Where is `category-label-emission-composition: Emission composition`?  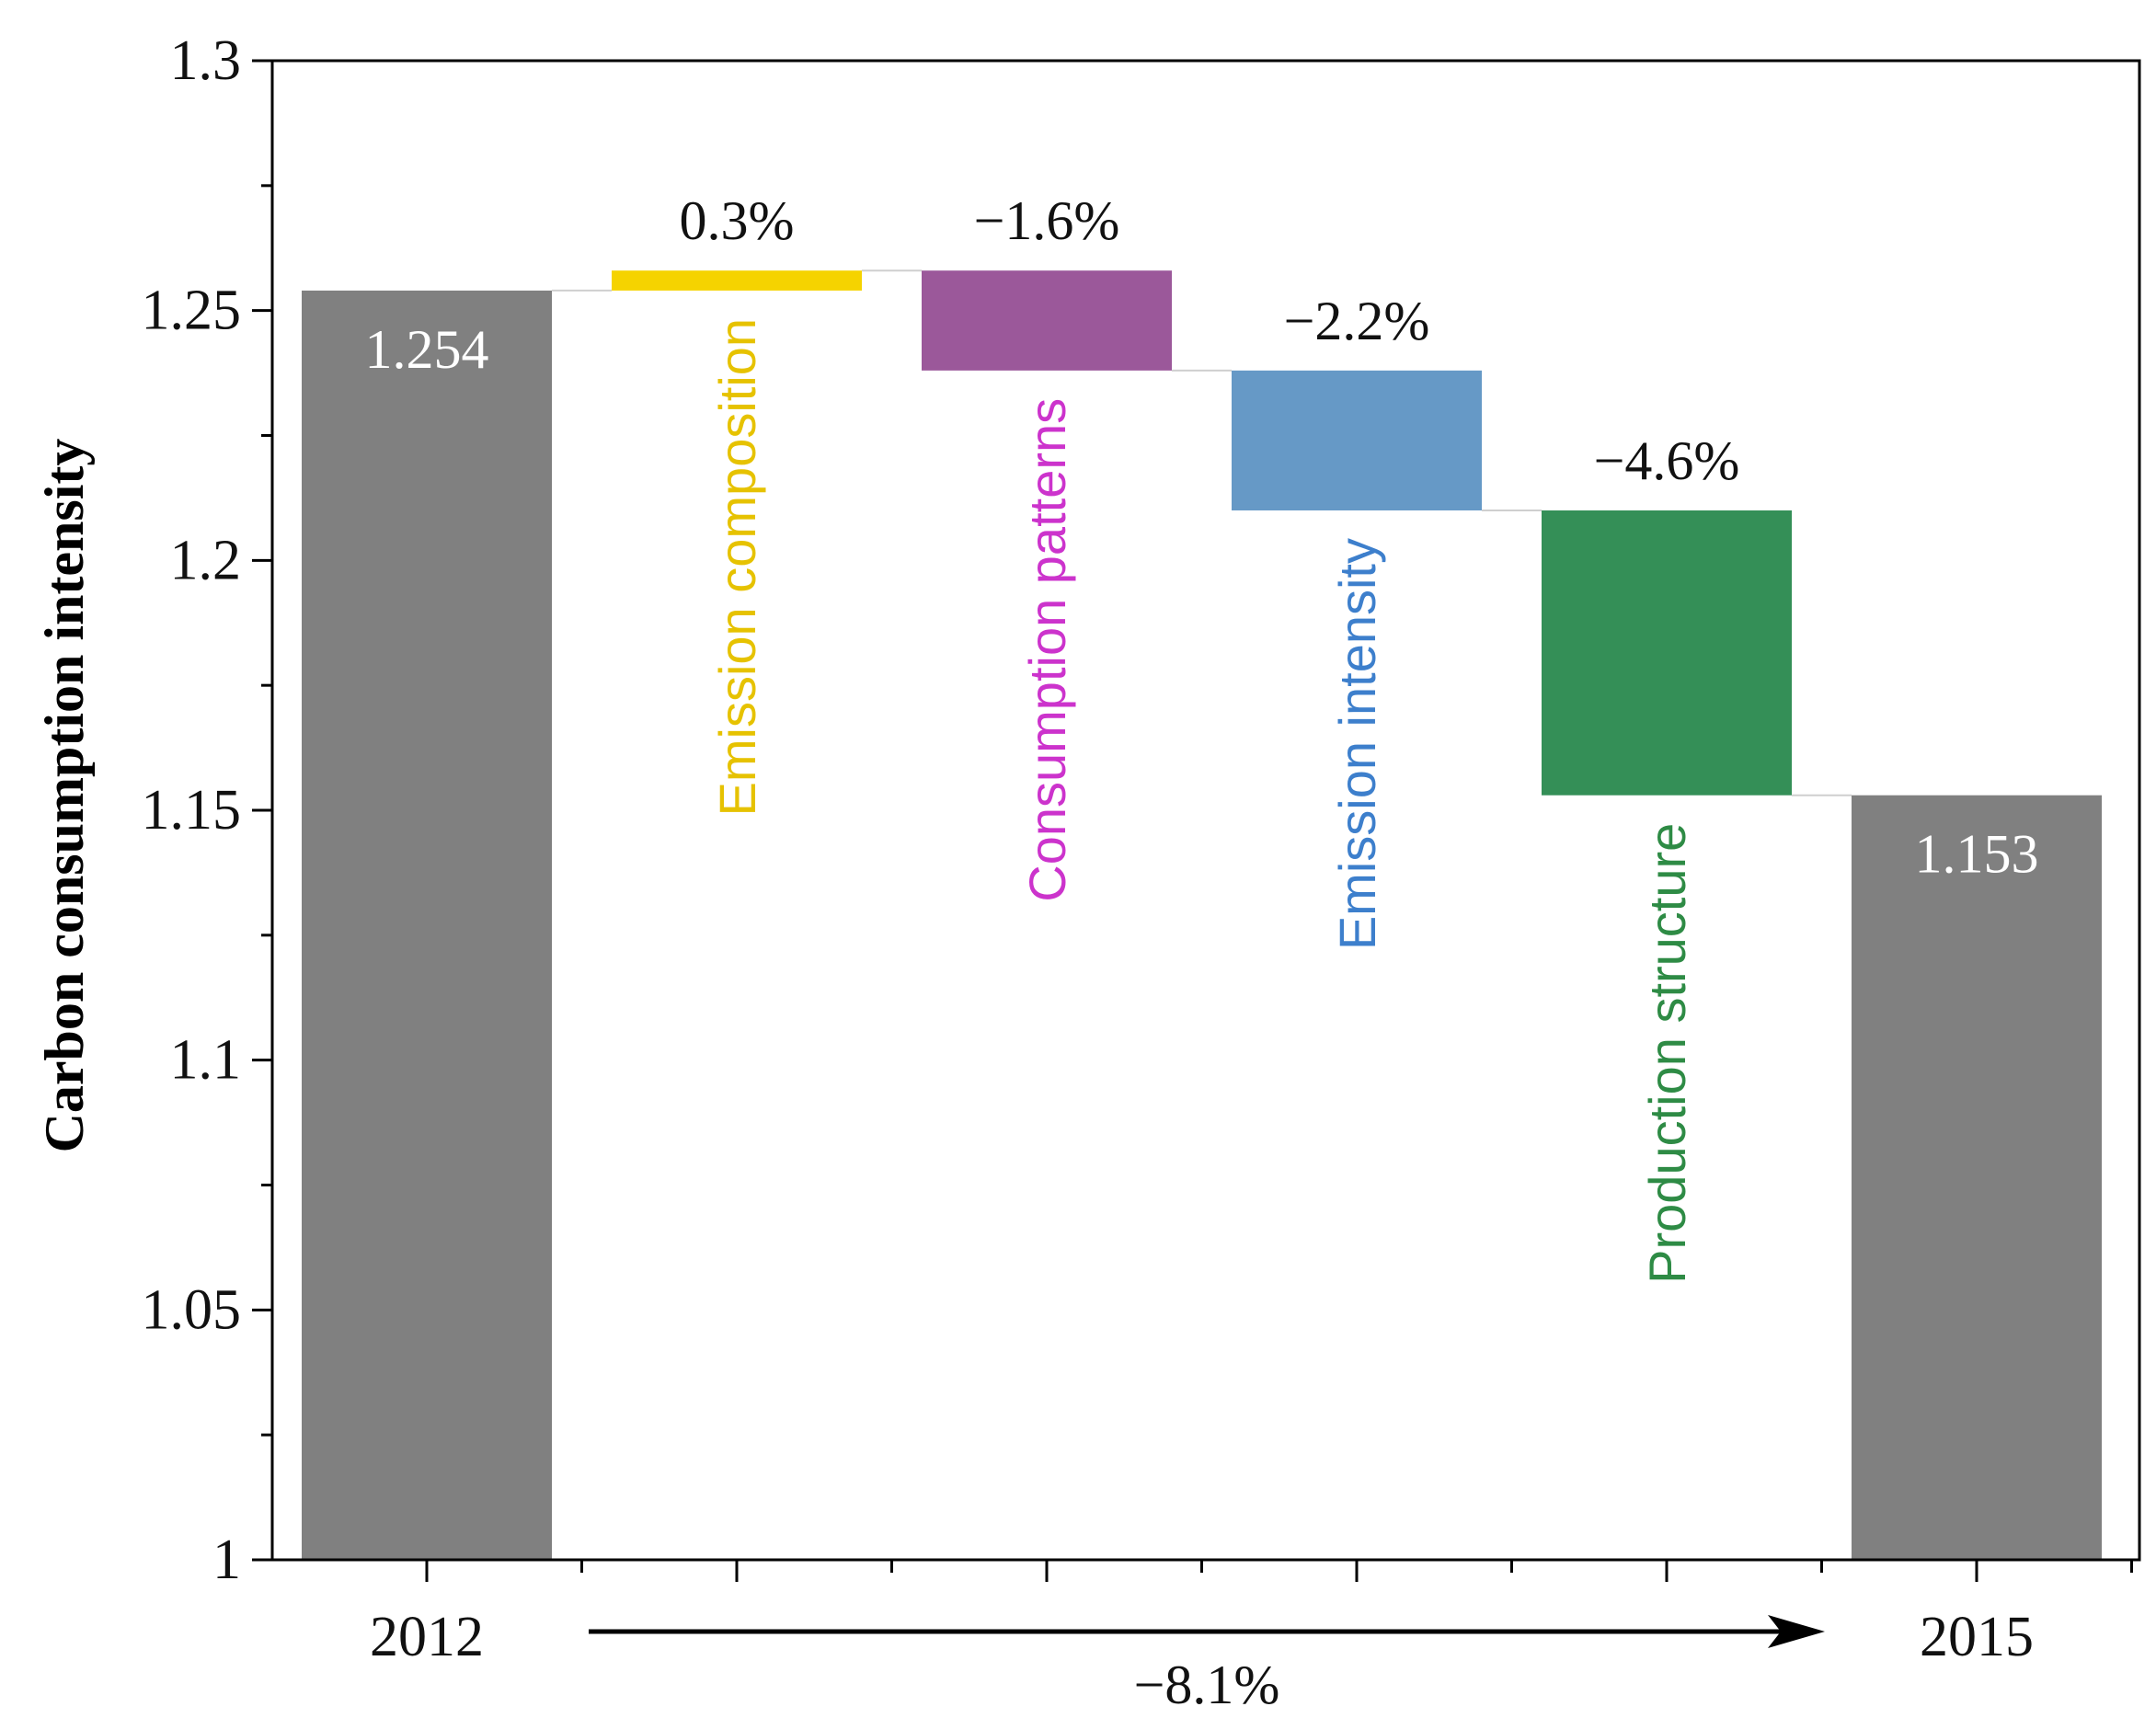 category-label-emission-composition: Emission composition is located at coordinates (737, 567).